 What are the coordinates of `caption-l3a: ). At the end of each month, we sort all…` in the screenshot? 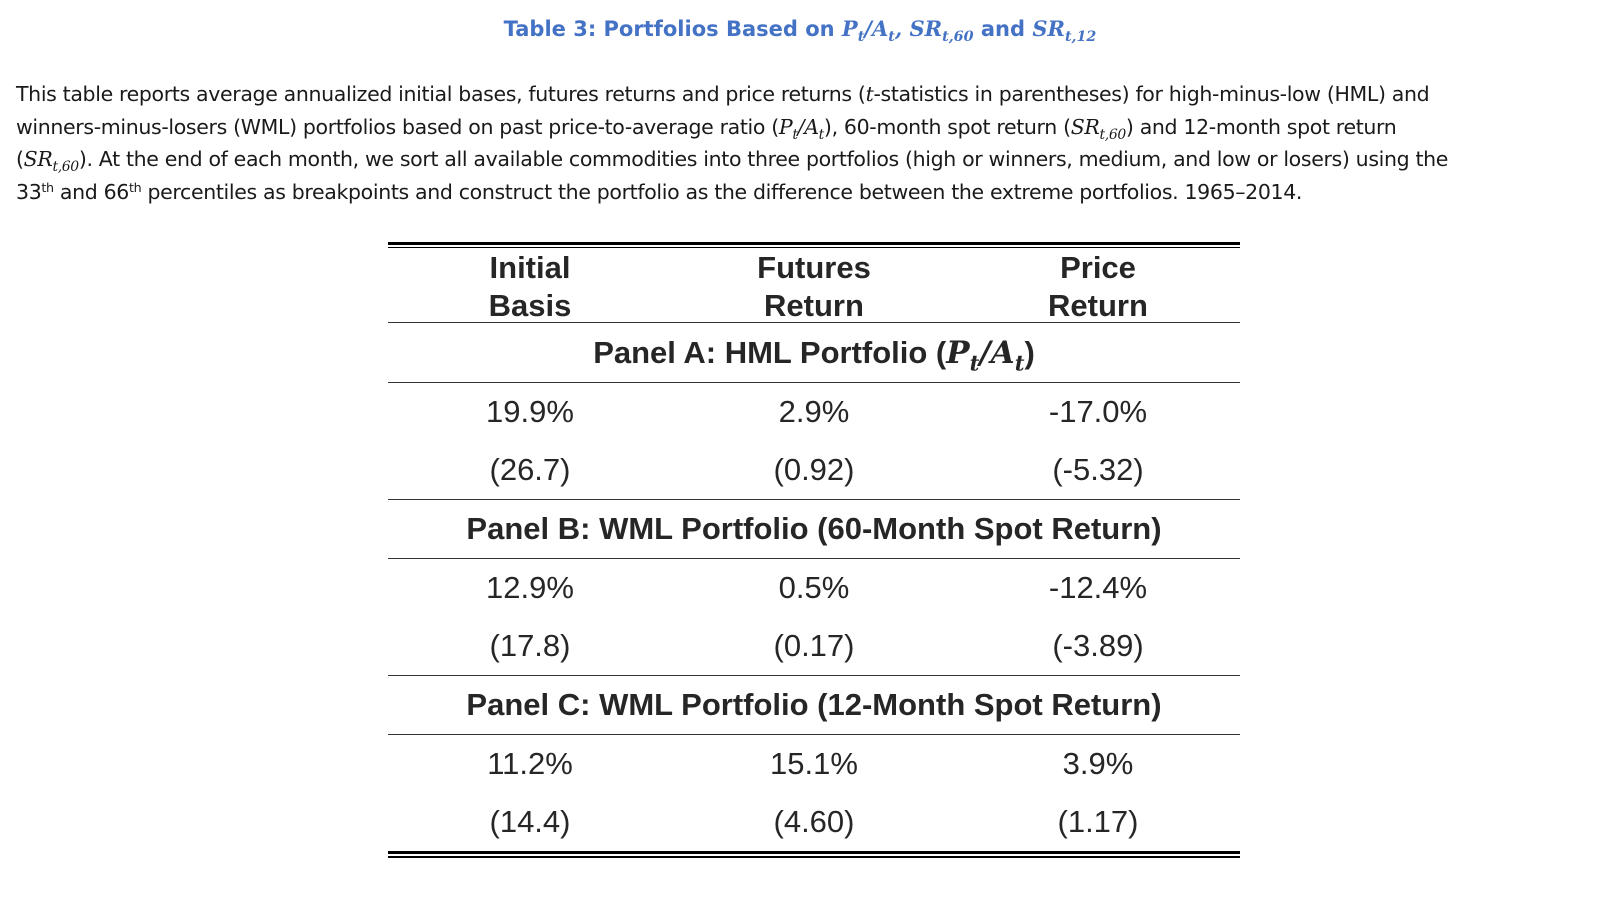 It's located at (763, 159).